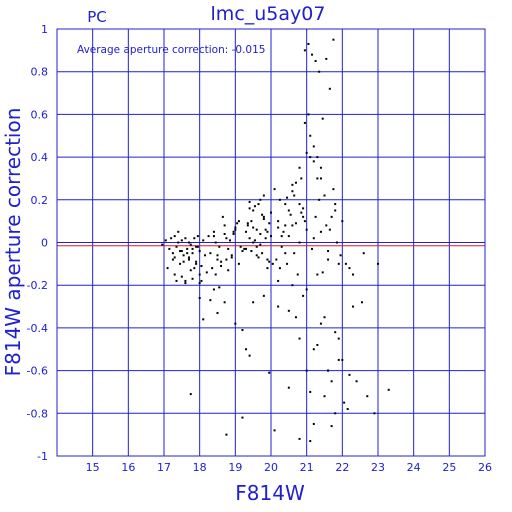 This screenshot has width=512, height=512. What do you see at coordinates (271, 467) in the screenshot?
I see `x-tick-label: 20` at bounding box center [271, 467].